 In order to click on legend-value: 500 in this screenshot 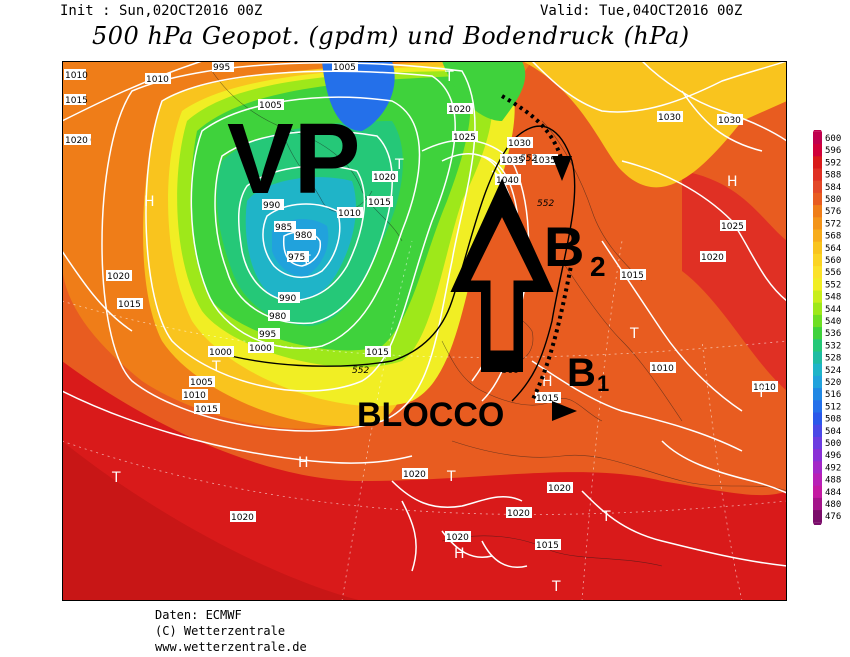, I will do `click(833, 444)`.